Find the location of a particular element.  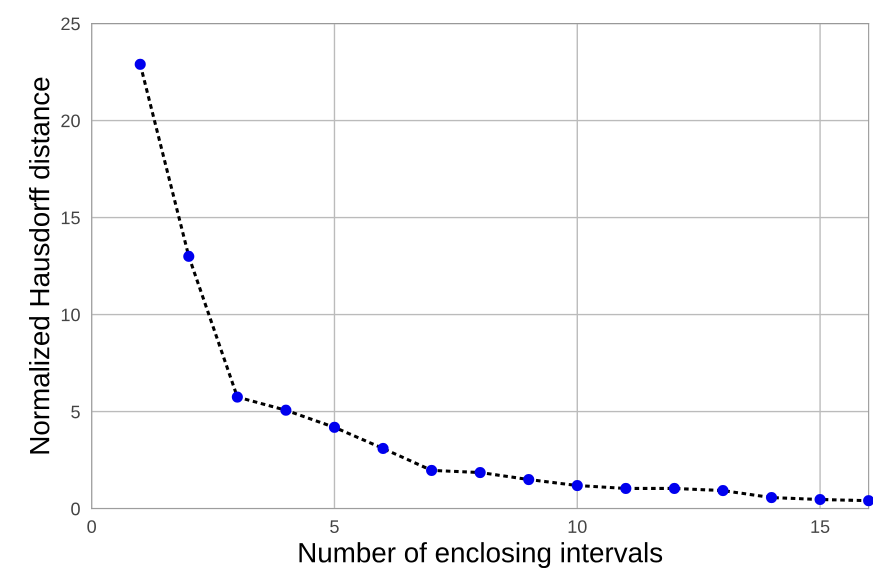

y-tick-label: 20 is located at coordinates (70, 121).